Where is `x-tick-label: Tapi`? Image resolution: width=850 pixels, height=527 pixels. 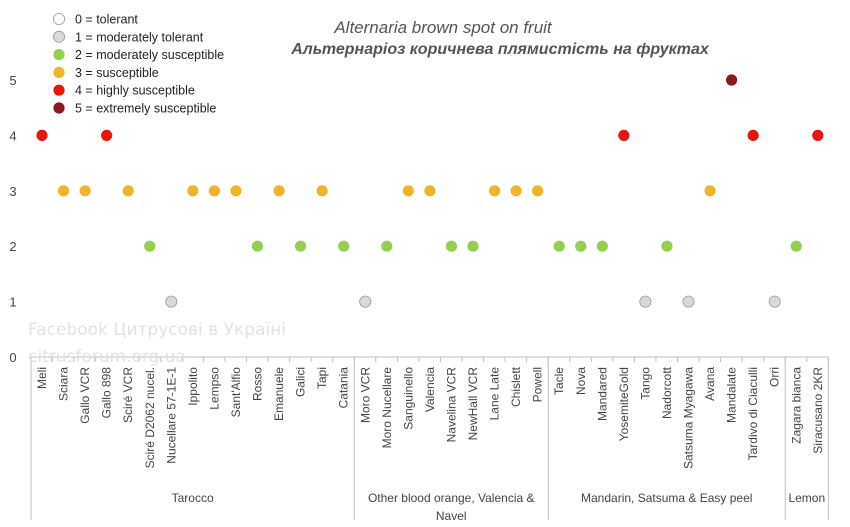
x-tick-label: Tapi is located at coordinates (322, 378).